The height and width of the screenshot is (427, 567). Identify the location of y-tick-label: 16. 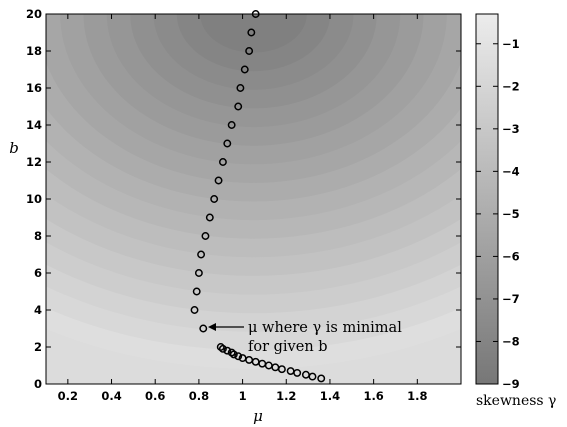
(34, 88).